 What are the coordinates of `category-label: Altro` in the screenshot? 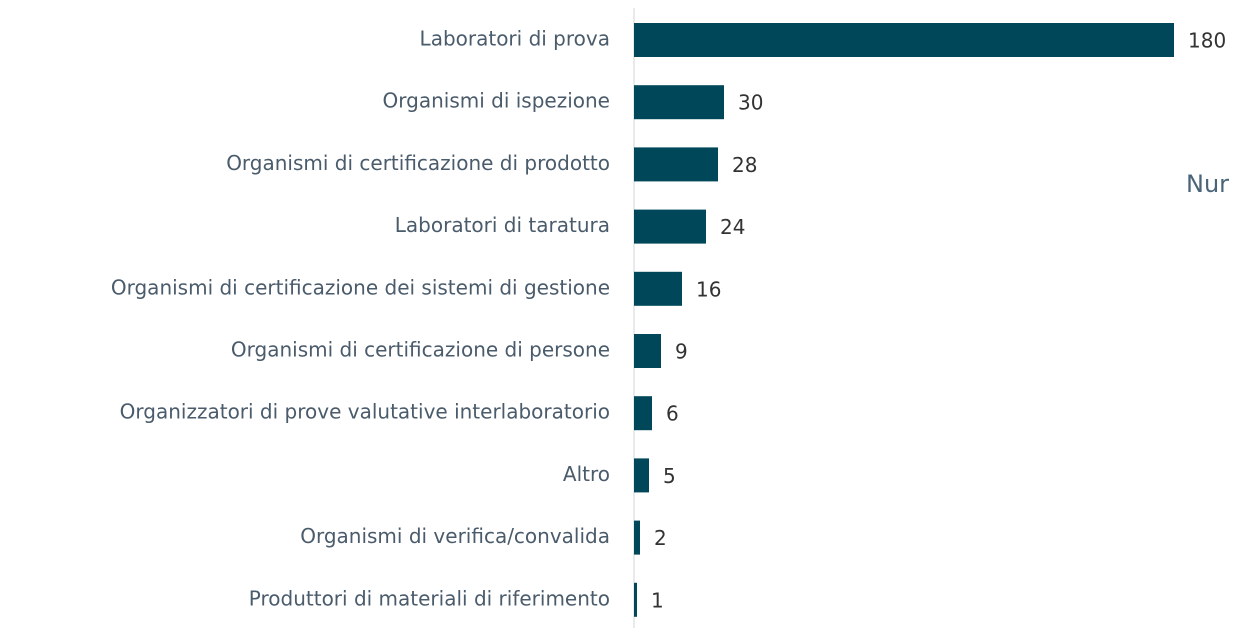 It's located at (586, 474).